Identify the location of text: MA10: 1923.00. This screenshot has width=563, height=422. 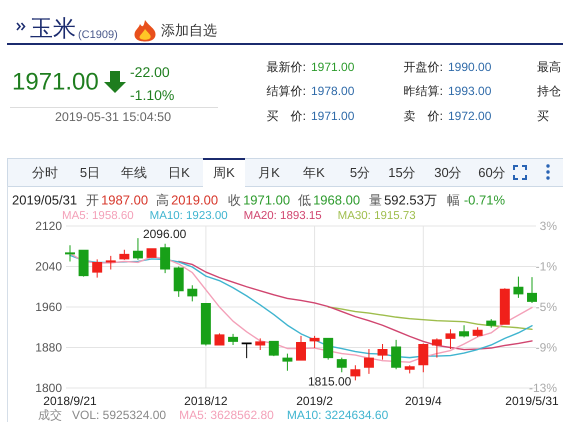
(189, 216).